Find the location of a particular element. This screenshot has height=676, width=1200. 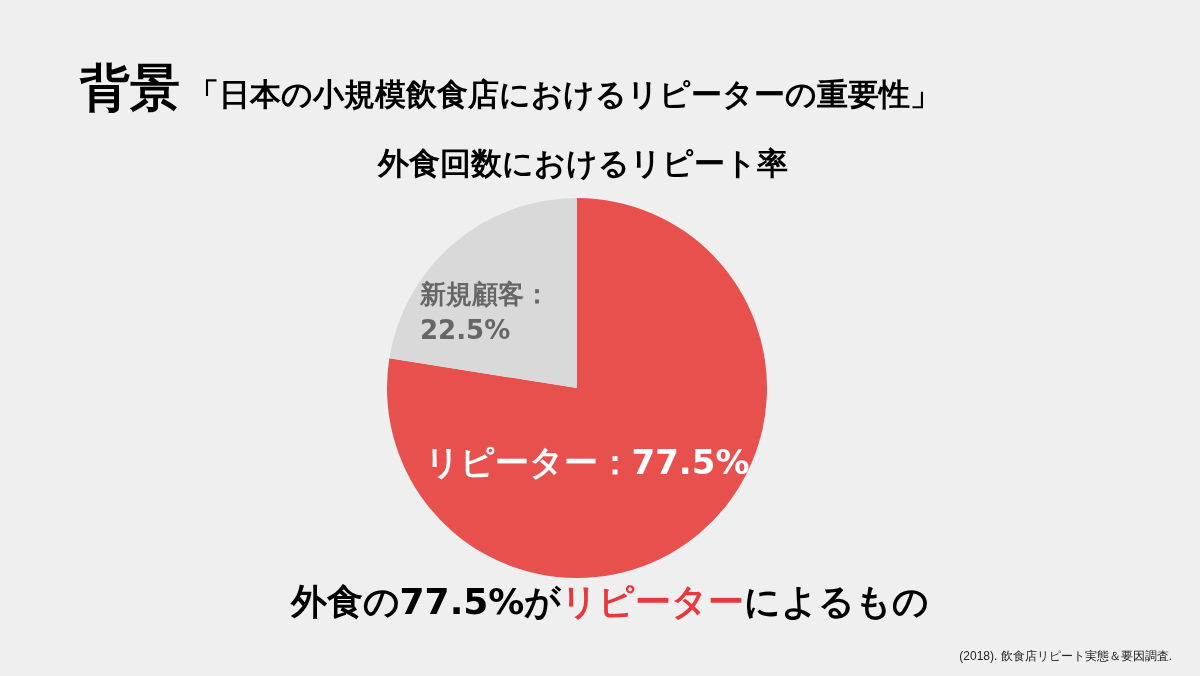

text: 外食回数におけるリピート率 is located at coordinates (582, 163).